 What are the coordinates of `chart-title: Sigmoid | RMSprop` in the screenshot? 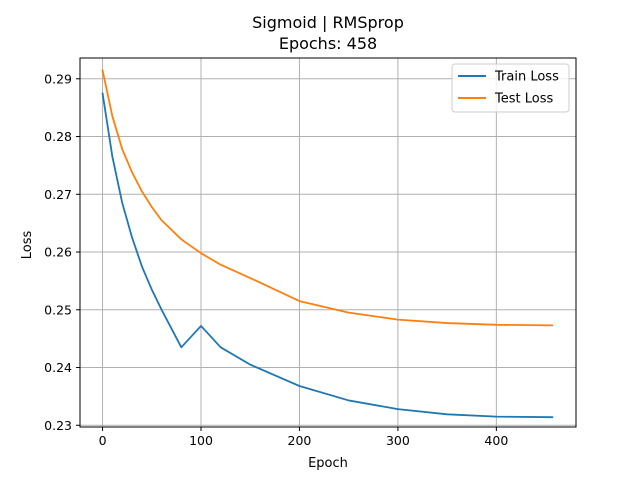 It's located at (328, 22).